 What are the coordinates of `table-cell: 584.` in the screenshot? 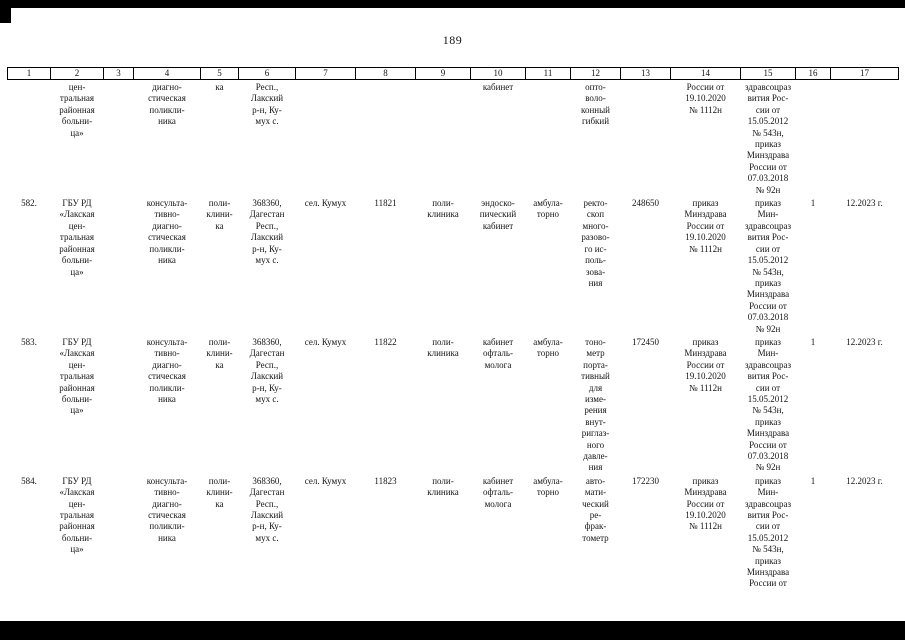 It's located at (29, 480).